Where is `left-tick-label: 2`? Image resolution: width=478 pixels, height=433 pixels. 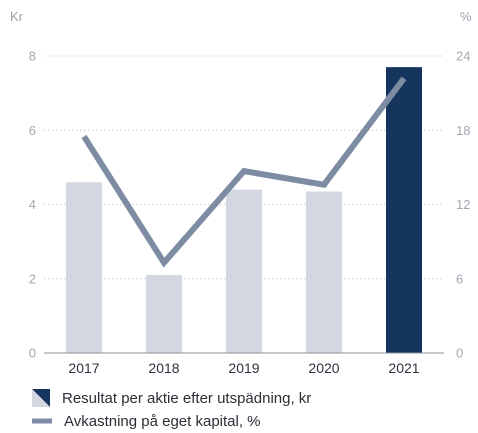
left-tick-label: 2 is located at coordinates (32, 278).